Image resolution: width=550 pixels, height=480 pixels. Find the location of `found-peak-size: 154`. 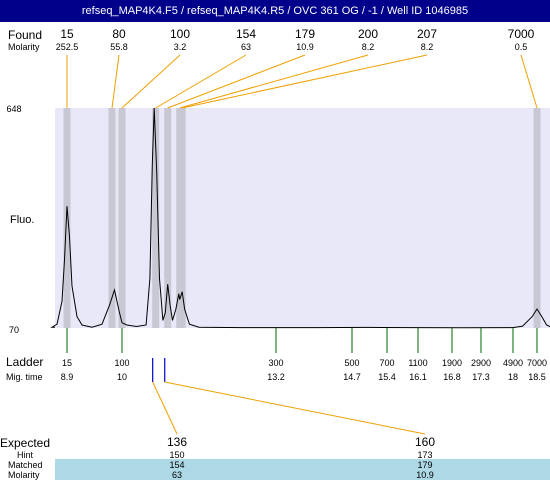

found-peak-size: 154 is located at coordinates (246, 34).